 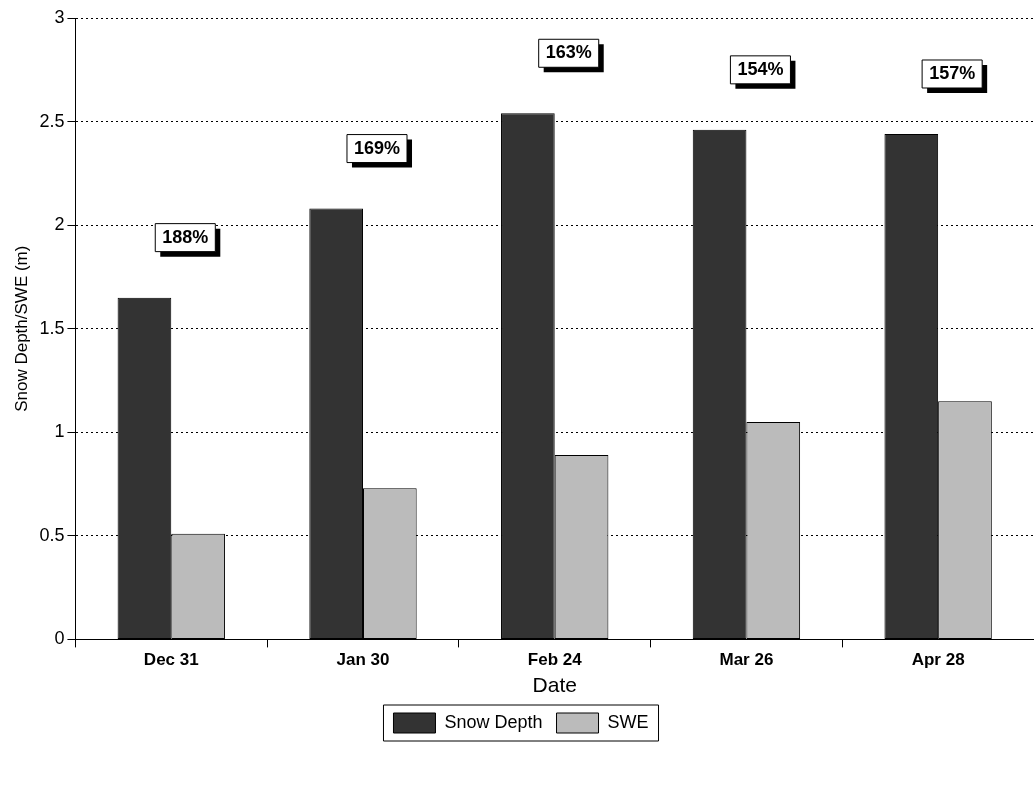 What do you see at coordinates (760, 68) in the screenshot?
I see `annotation: 154%` at bounding box center [760, 68].